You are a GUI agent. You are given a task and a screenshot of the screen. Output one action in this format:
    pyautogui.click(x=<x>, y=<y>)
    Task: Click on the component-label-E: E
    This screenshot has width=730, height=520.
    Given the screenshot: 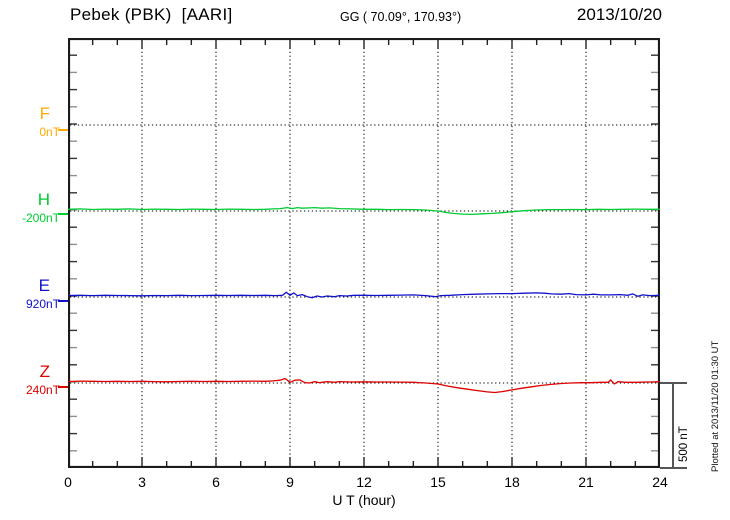 What is the action you would take?
    pyautogui.click(x=44, y=285)
    